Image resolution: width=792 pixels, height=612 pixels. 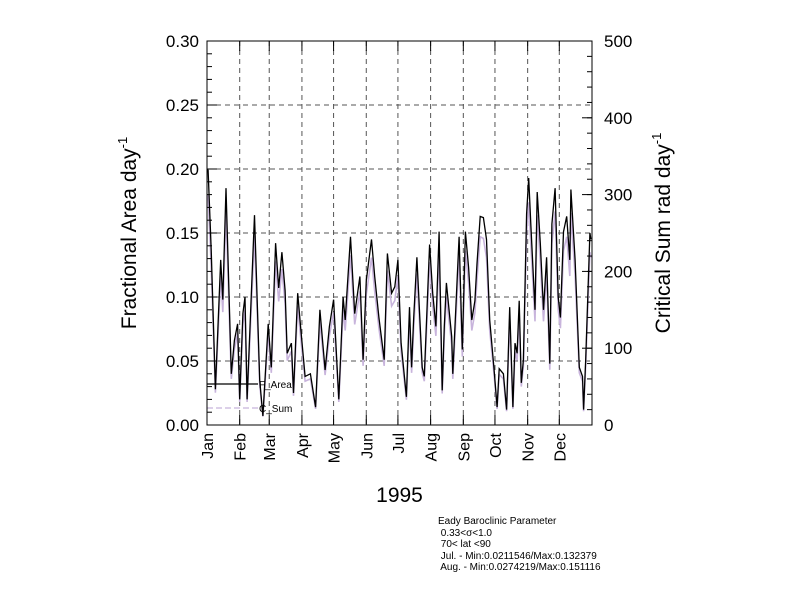 I want to click on y-axis-label: Fractional Area day-1, so click(x=128, y=233).